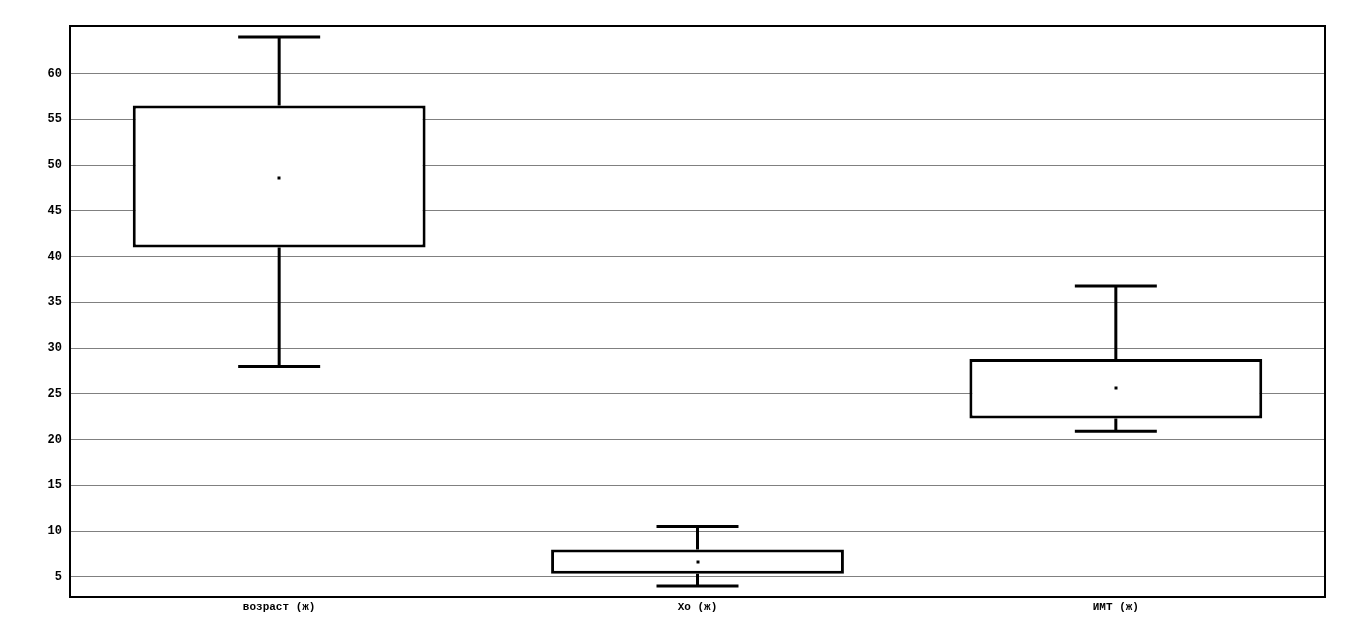 The image size is (1366, 638). What do you see at coordinates (697, 607) in the screenshot?
I see `x-tick-label: Хо (ж)` at bounding box center [697, 607].